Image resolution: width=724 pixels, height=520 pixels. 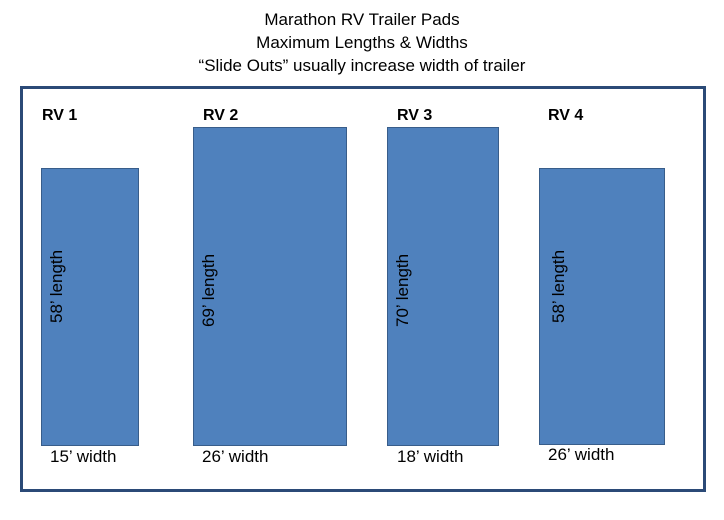 What do you see at coordinates (566, 115) in the screenshot?
I see `rv4-label: RV 4` at bounding box center [566, 115].